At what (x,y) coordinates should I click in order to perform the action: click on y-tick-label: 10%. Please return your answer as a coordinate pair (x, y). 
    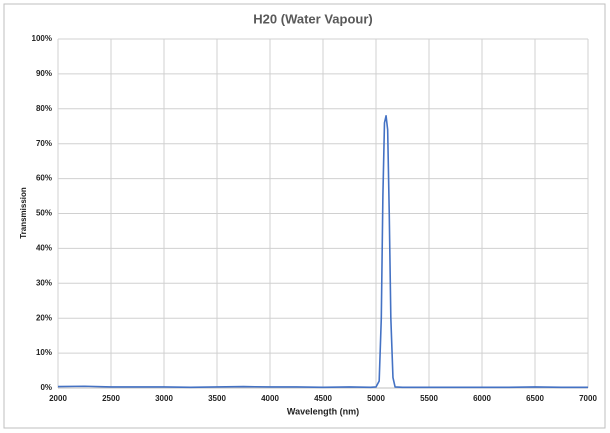
    Looking at the image, I should click on (44, 352).